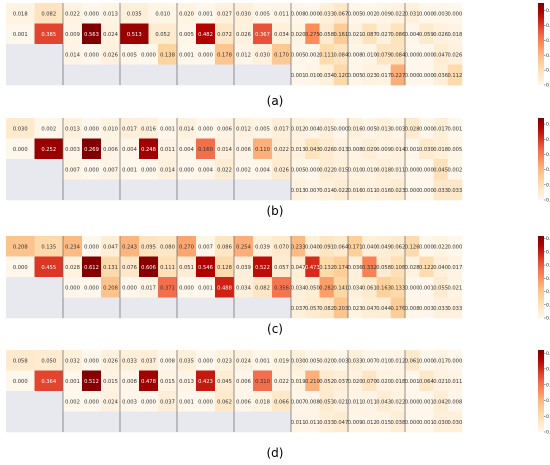  I want to click on cell-value-label: 0.047, so click(440, 55).